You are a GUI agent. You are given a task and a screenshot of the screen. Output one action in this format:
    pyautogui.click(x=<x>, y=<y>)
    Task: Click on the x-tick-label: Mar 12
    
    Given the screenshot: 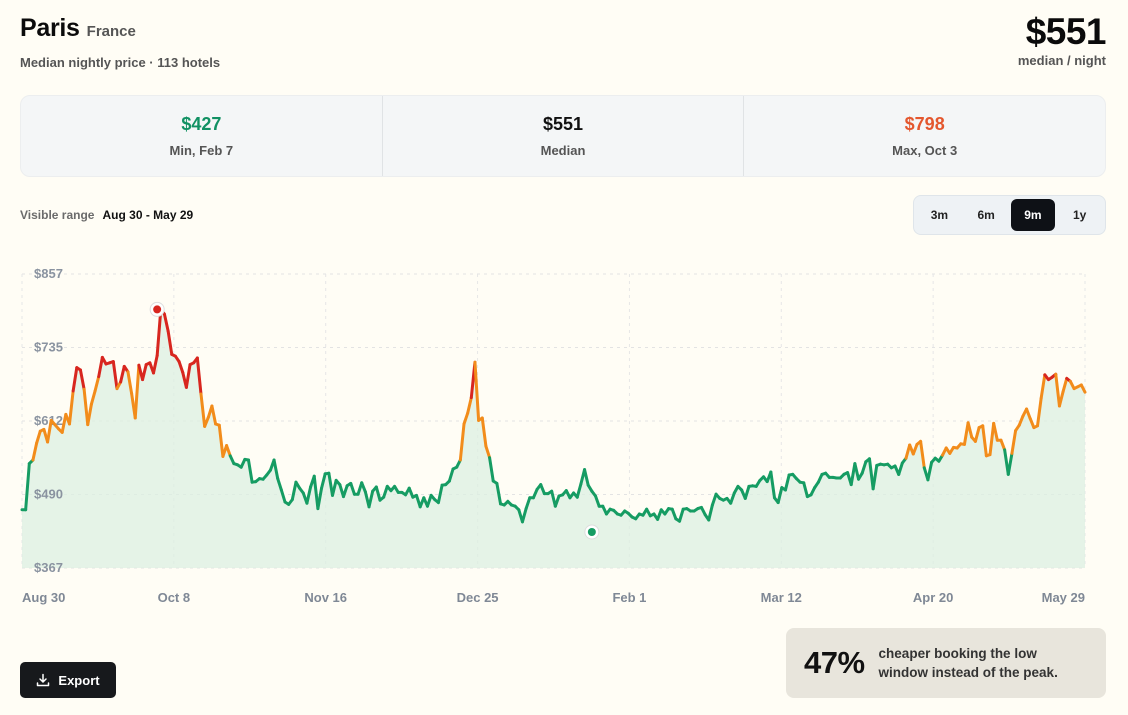 What is the action you would take?
    pyautogui.click(x=781, y=597)
    